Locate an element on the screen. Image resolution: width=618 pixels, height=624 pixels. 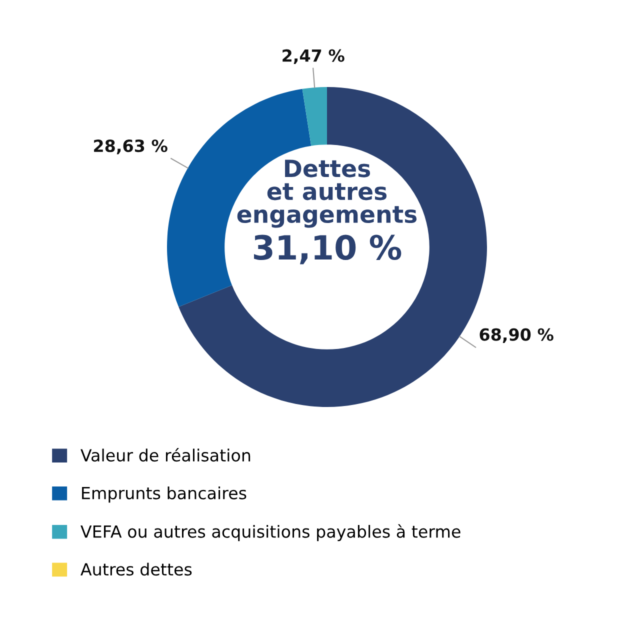
legend-label: Valeur de réalisation is located at coordinates (165, 455).